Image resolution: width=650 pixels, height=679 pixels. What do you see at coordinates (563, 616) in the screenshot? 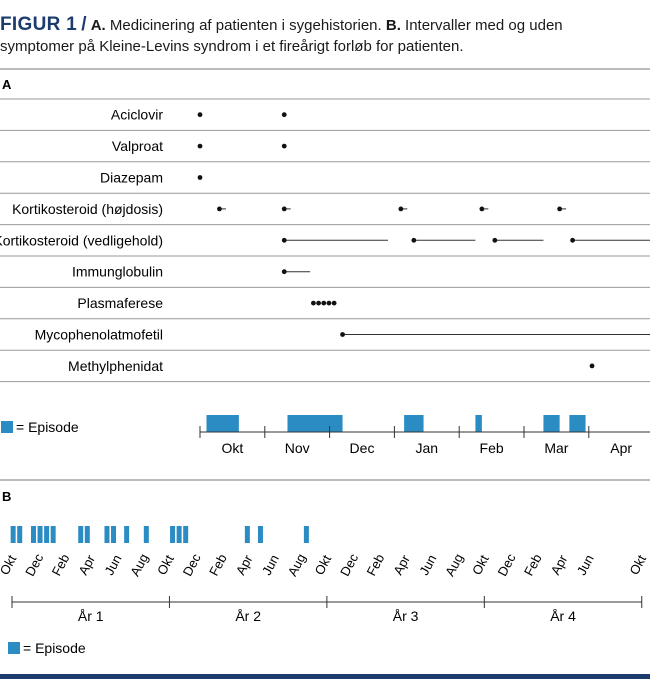
I see `year-label: År 4` at bounding box center [563, 616].